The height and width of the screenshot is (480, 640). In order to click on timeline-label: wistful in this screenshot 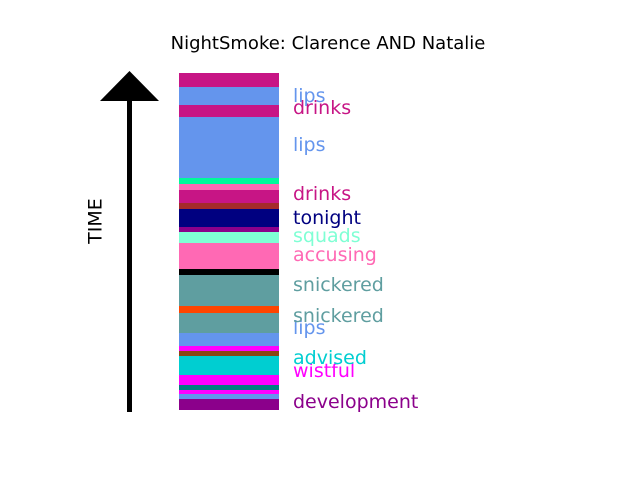, I will do `click(324, 371)`.